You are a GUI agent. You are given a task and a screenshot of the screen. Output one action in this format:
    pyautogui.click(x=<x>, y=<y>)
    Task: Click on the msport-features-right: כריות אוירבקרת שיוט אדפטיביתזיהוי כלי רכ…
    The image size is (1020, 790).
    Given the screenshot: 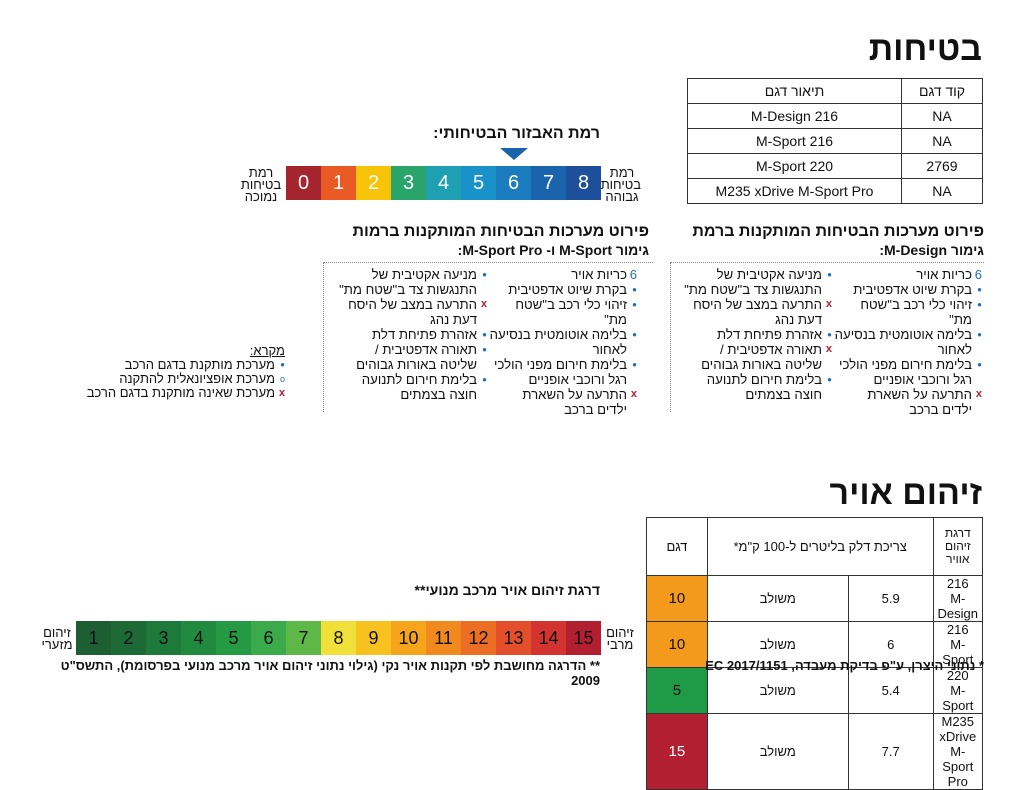 What is the action you would take?
    pyautogui.click(x=563, y=342)
    